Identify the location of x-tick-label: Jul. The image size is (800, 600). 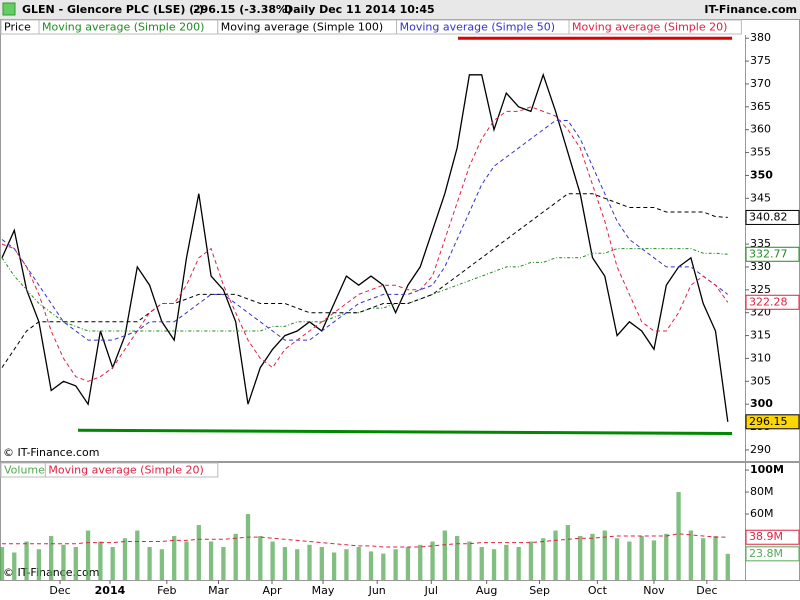
(431, 590).